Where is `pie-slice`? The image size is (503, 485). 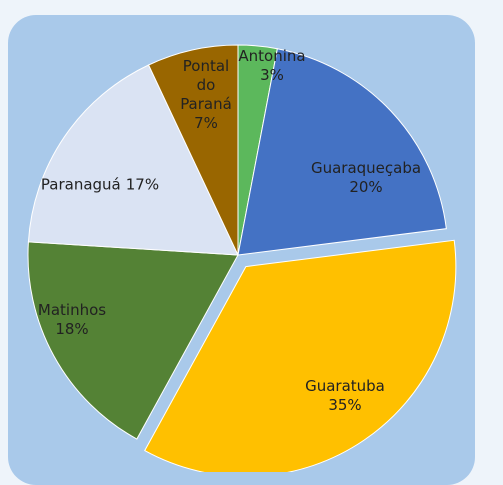 pie-slice is located at coordinates (193, 150).